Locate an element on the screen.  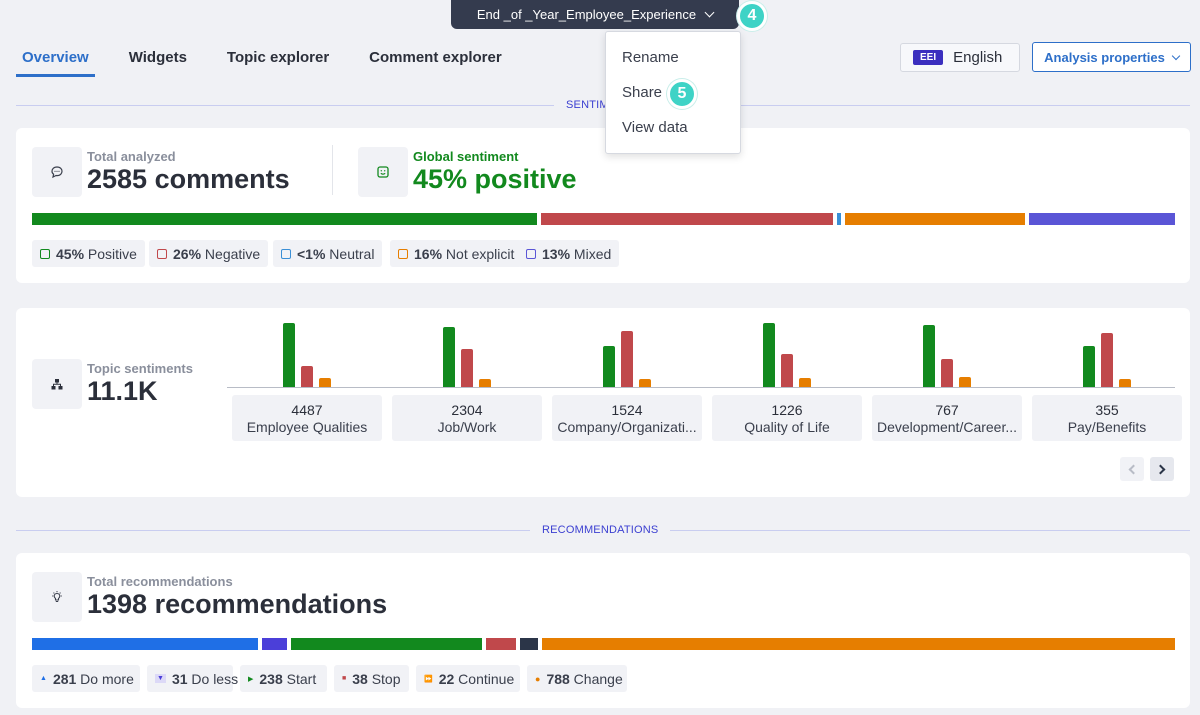
sentiment-bar-positive is located at coordinates (285, 219).